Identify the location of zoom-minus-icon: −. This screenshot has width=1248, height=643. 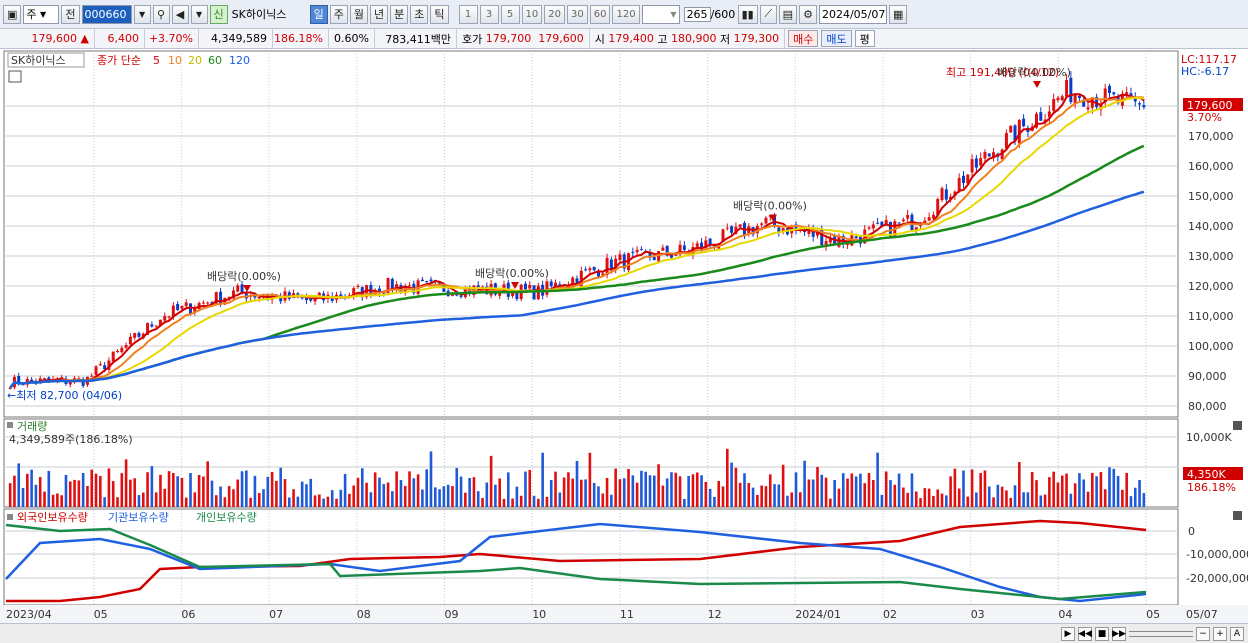
(1203, 633).